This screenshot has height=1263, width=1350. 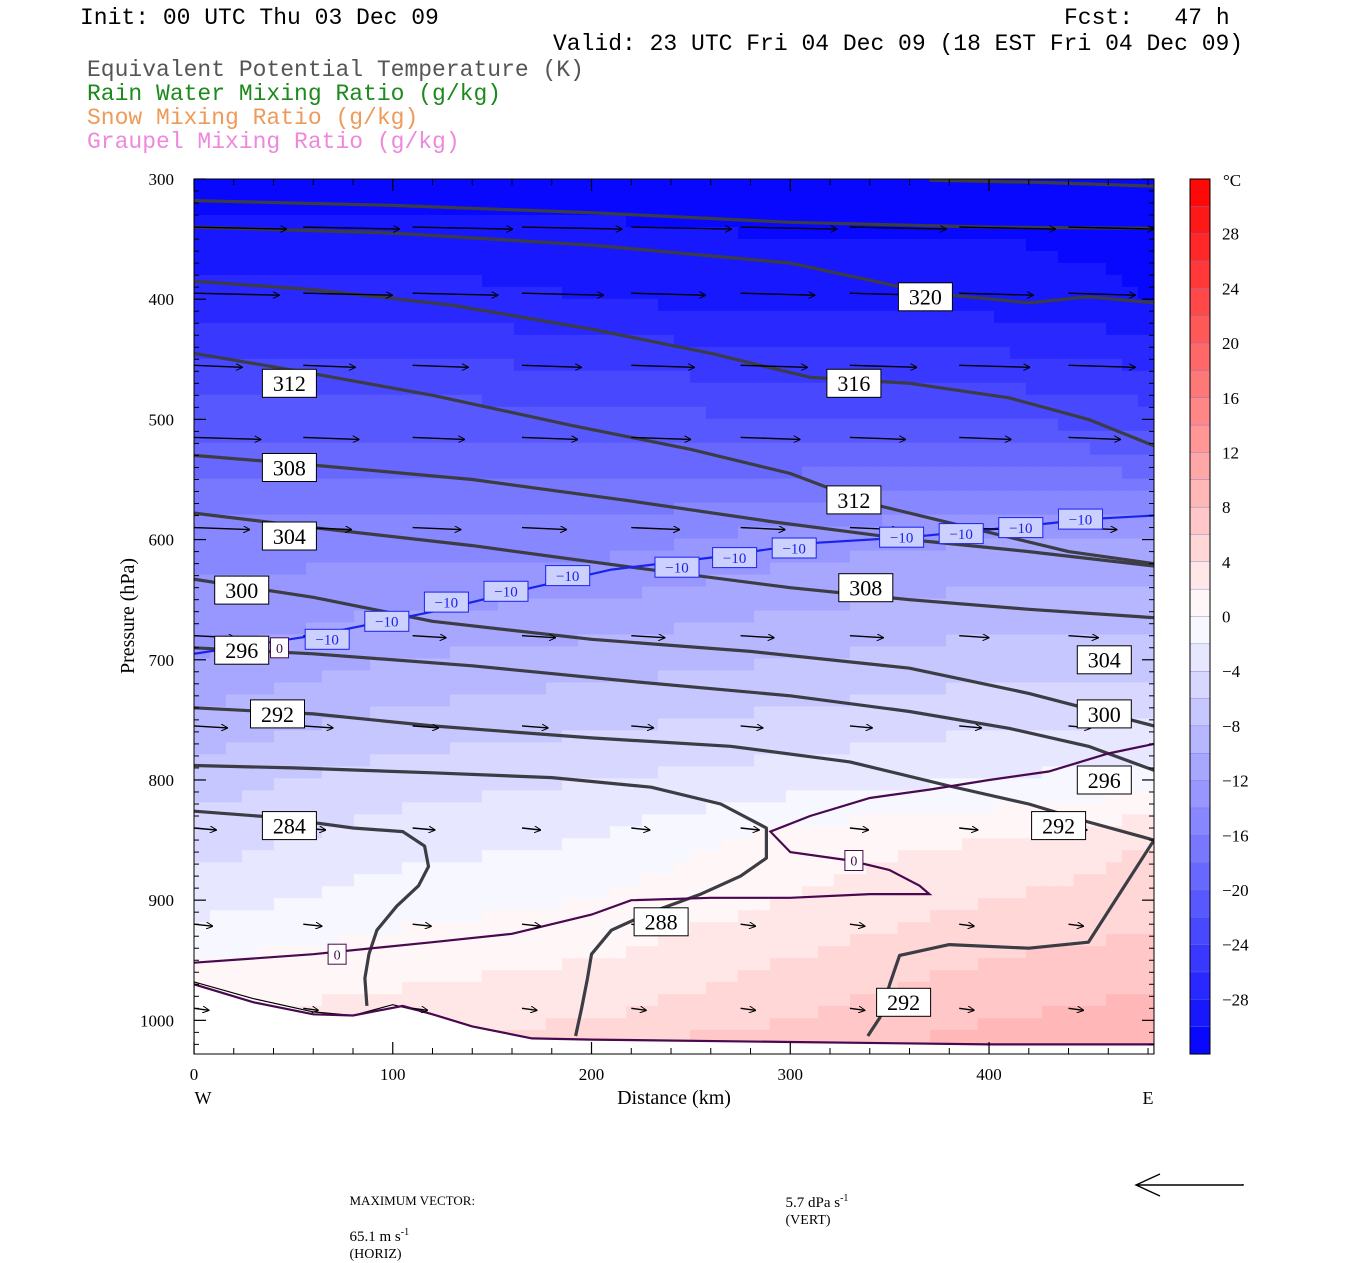 I want to click on theta-e-label-box, so click(x=289, y=383).